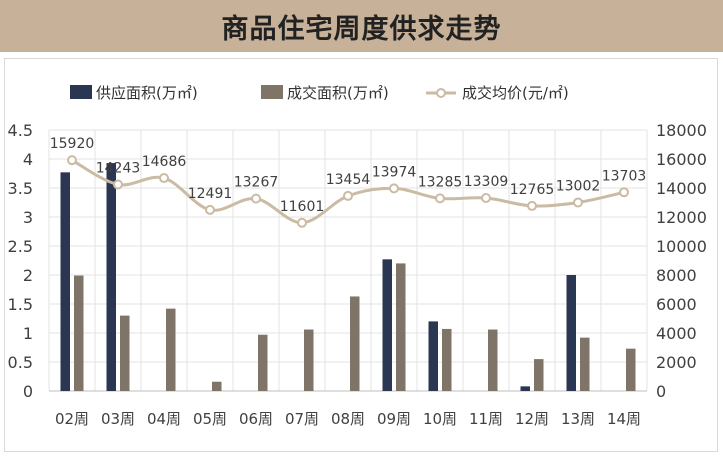 This screenshot has height=456, width=723. Describe the element at coordinates (20, 188) in the screenshot. I see `y-left-tick-label: 3.5` at that location.